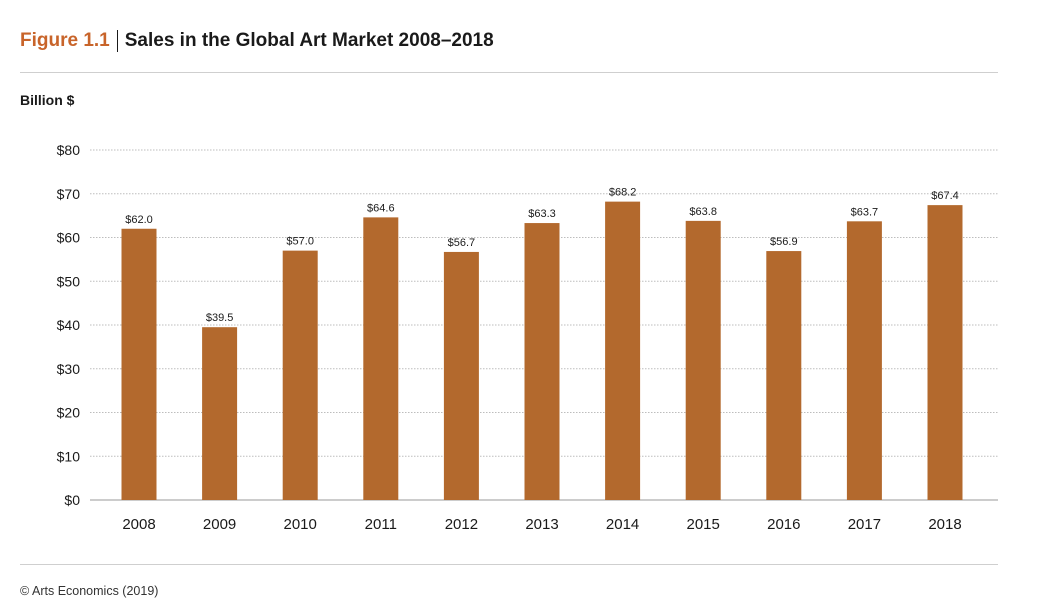 This screenshot has height=613, width=1037. What do you see at coordinates (69, 456) in the screenshot?
I see `y-tick-label: $10` at bounding box center [69, 456].